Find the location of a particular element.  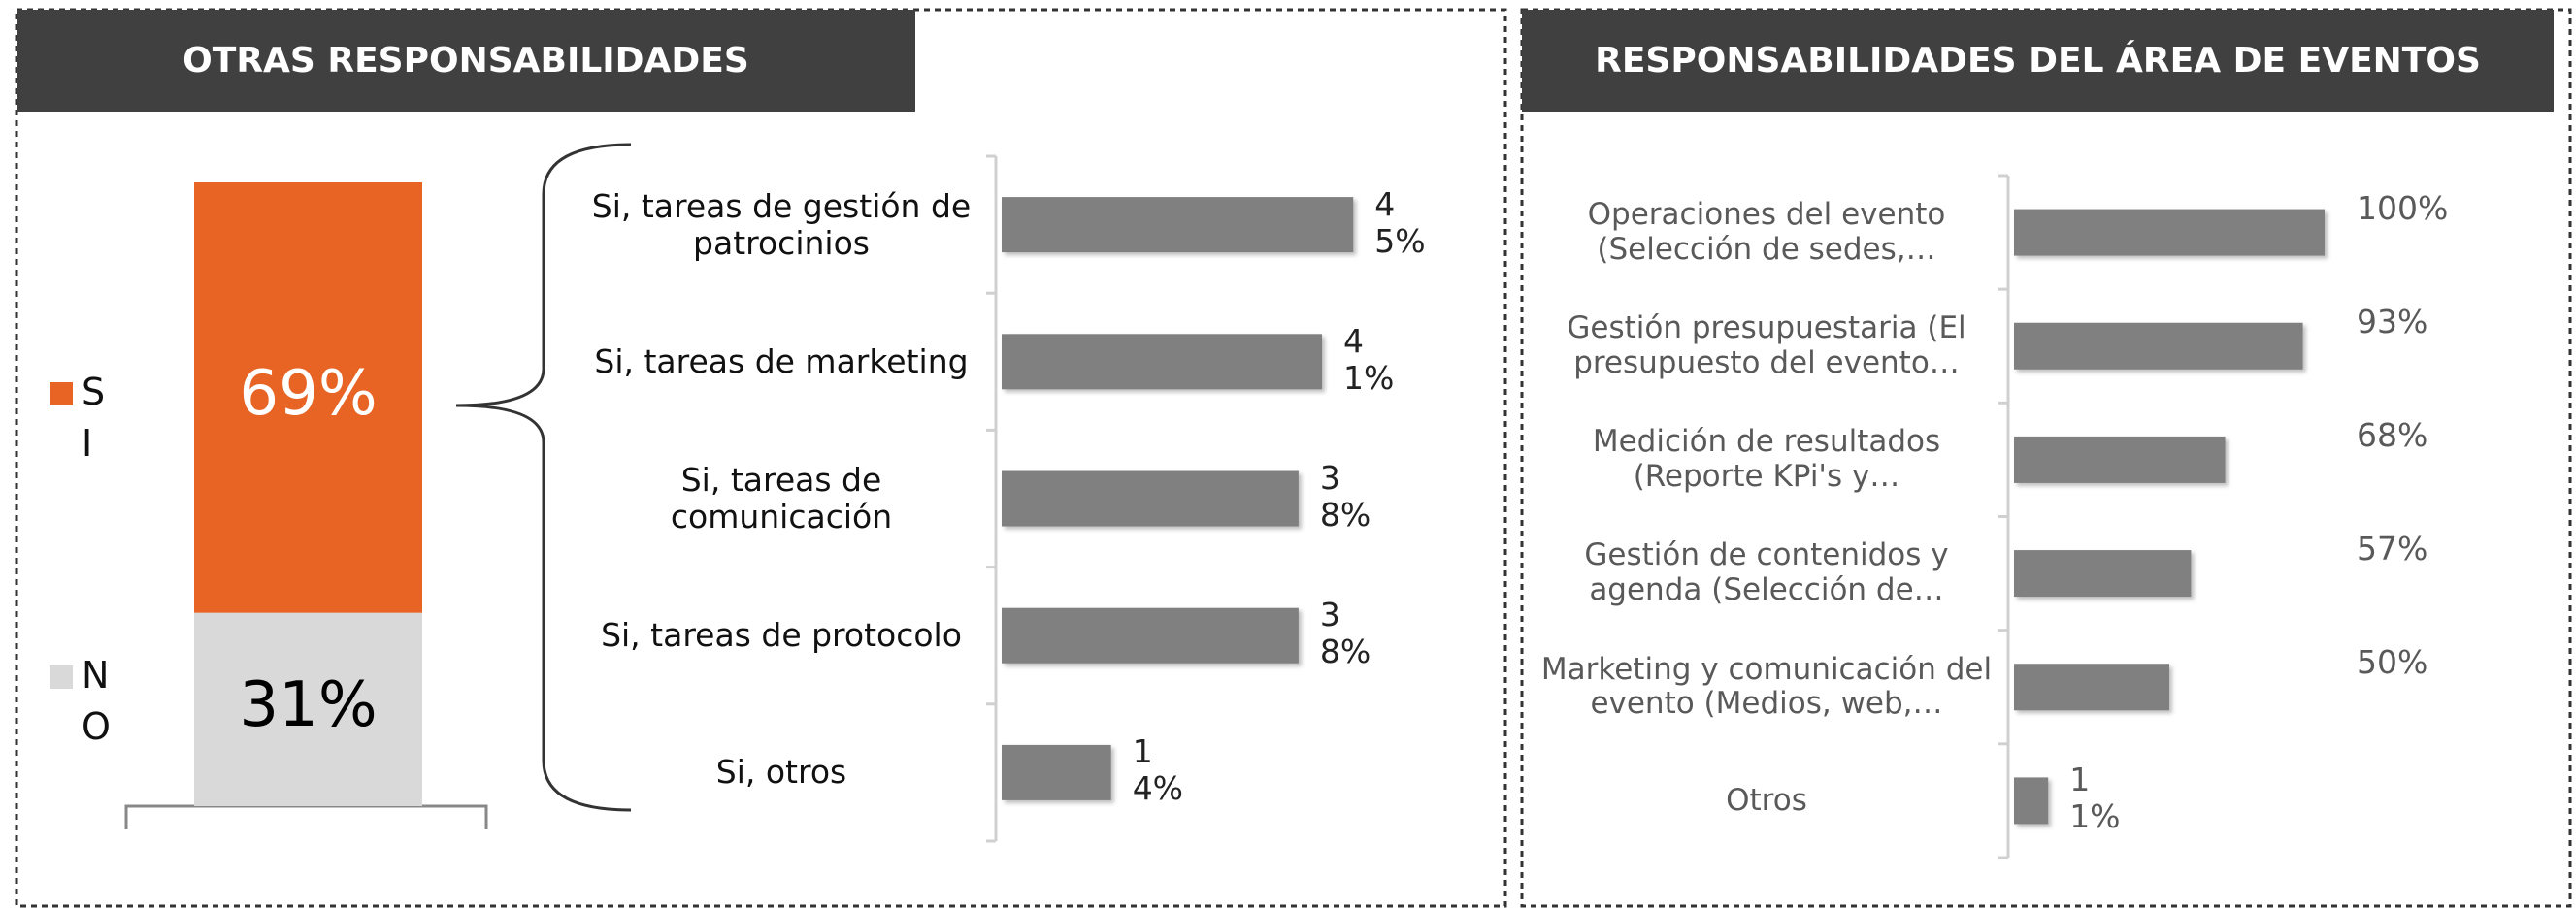

panel-title: RESPONSABILIDADES DEL ÁREA DE EVENTOS is located at coordinates (2038, 61).